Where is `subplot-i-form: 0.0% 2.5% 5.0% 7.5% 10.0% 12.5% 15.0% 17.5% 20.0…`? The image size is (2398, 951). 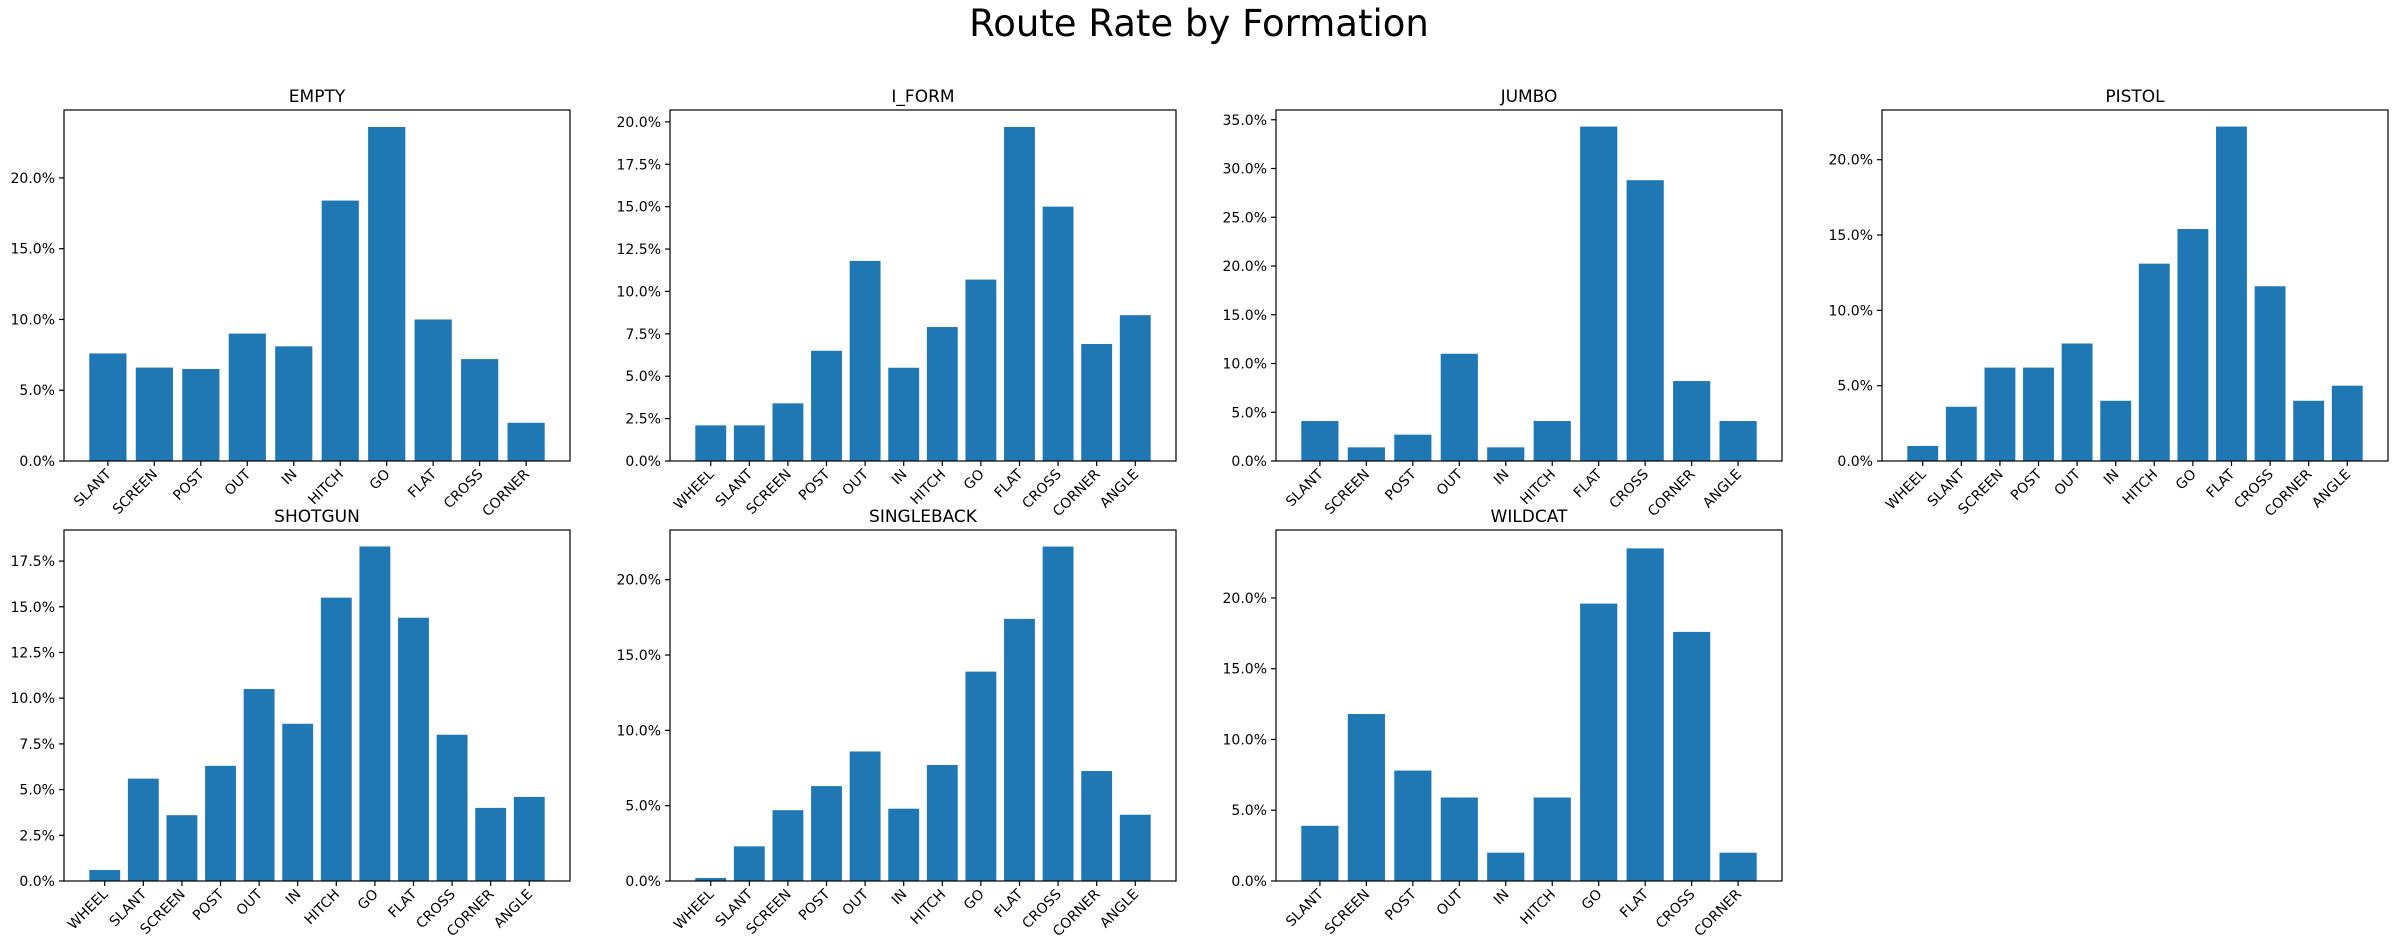 subplot-i-form: 0.0% 2.5% 5.0% 7.5% 10.0% 12.5% 15.0% 17.5% 20.0… is located at coordinates (897, 303).